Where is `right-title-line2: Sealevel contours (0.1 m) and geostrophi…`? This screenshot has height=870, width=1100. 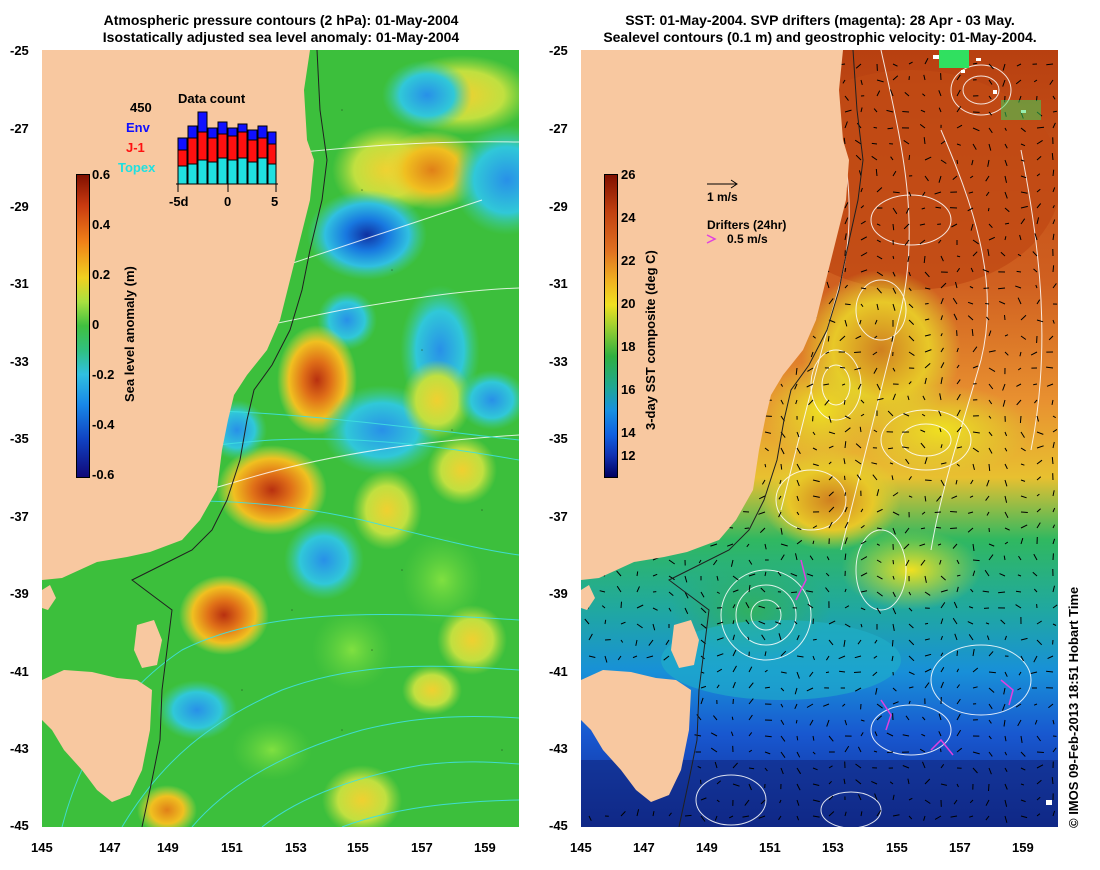 right-title-line2: Sealevel contours (0.1 m) and geostrophi… is located at coordinates (820, 37).